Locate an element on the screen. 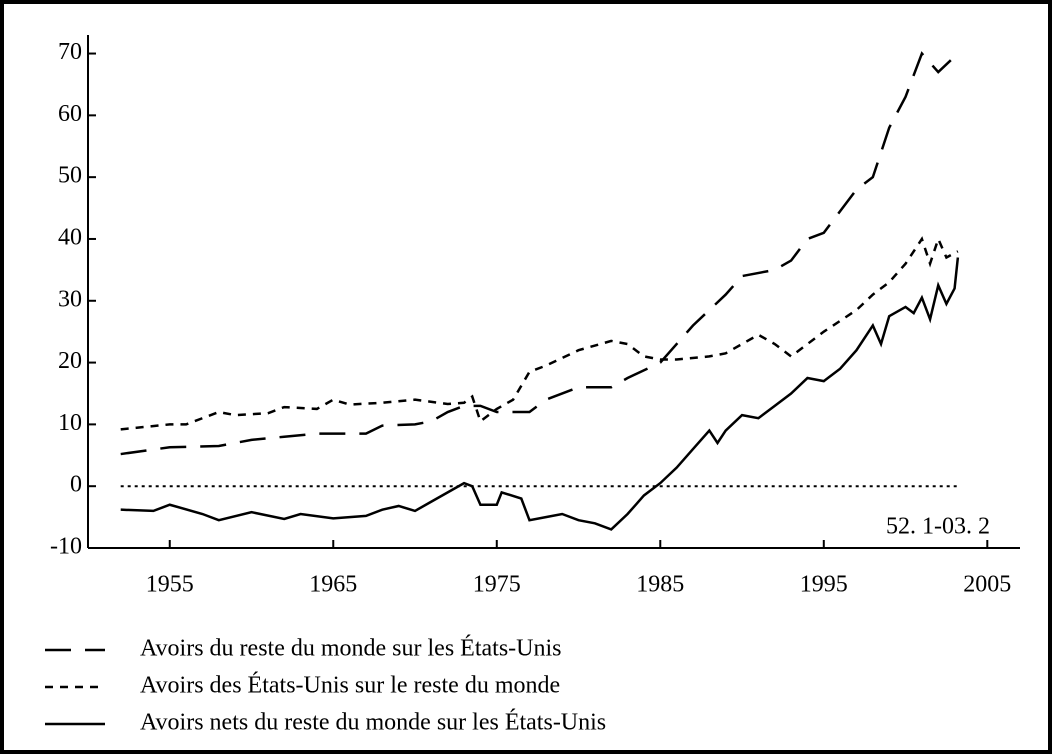 The height and width of the screenshot is (754, 1052). y-tick-label: 40 is located at coordinates (70, 237).